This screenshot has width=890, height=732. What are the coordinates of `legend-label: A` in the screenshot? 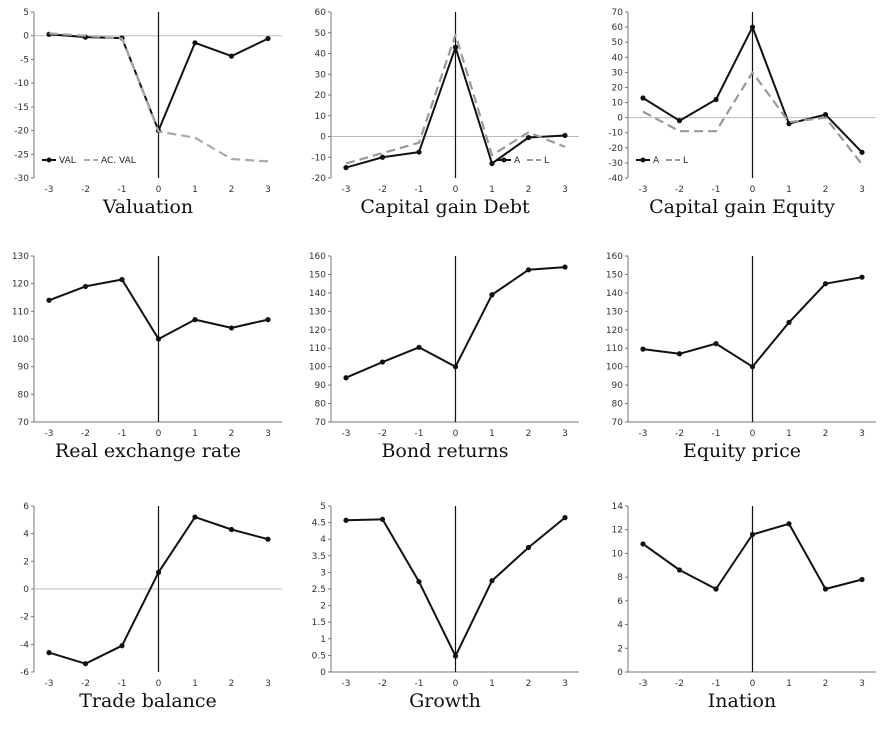 It's located at (656, 161).